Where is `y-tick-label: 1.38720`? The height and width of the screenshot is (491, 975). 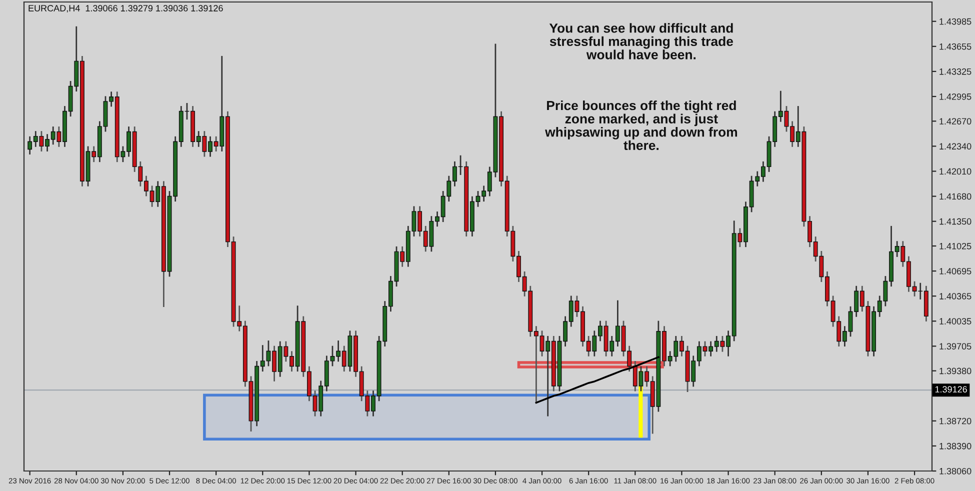
y-tick-label: 1.38720 is located at coordinates (956, 421).